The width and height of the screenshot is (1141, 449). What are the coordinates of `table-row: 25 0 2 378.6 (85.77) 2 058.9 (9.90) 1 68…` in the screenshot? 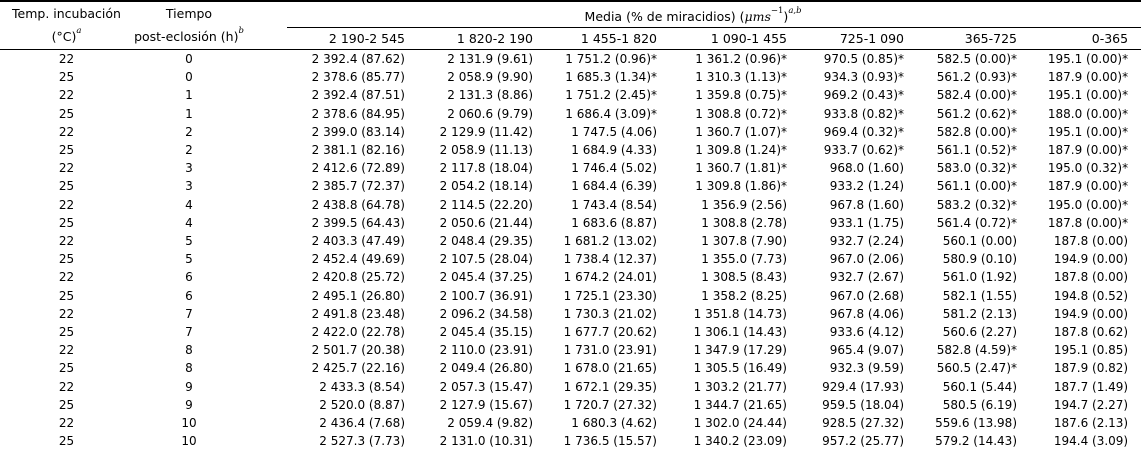 It's located at (570, 77).